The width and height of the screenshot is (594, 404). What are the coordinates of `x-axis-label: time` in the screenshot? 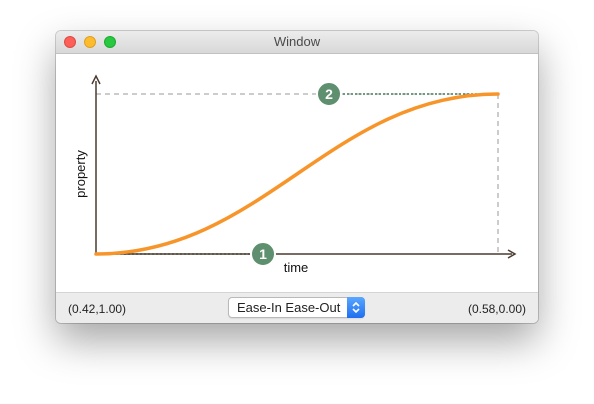 It's located at (296, 267).